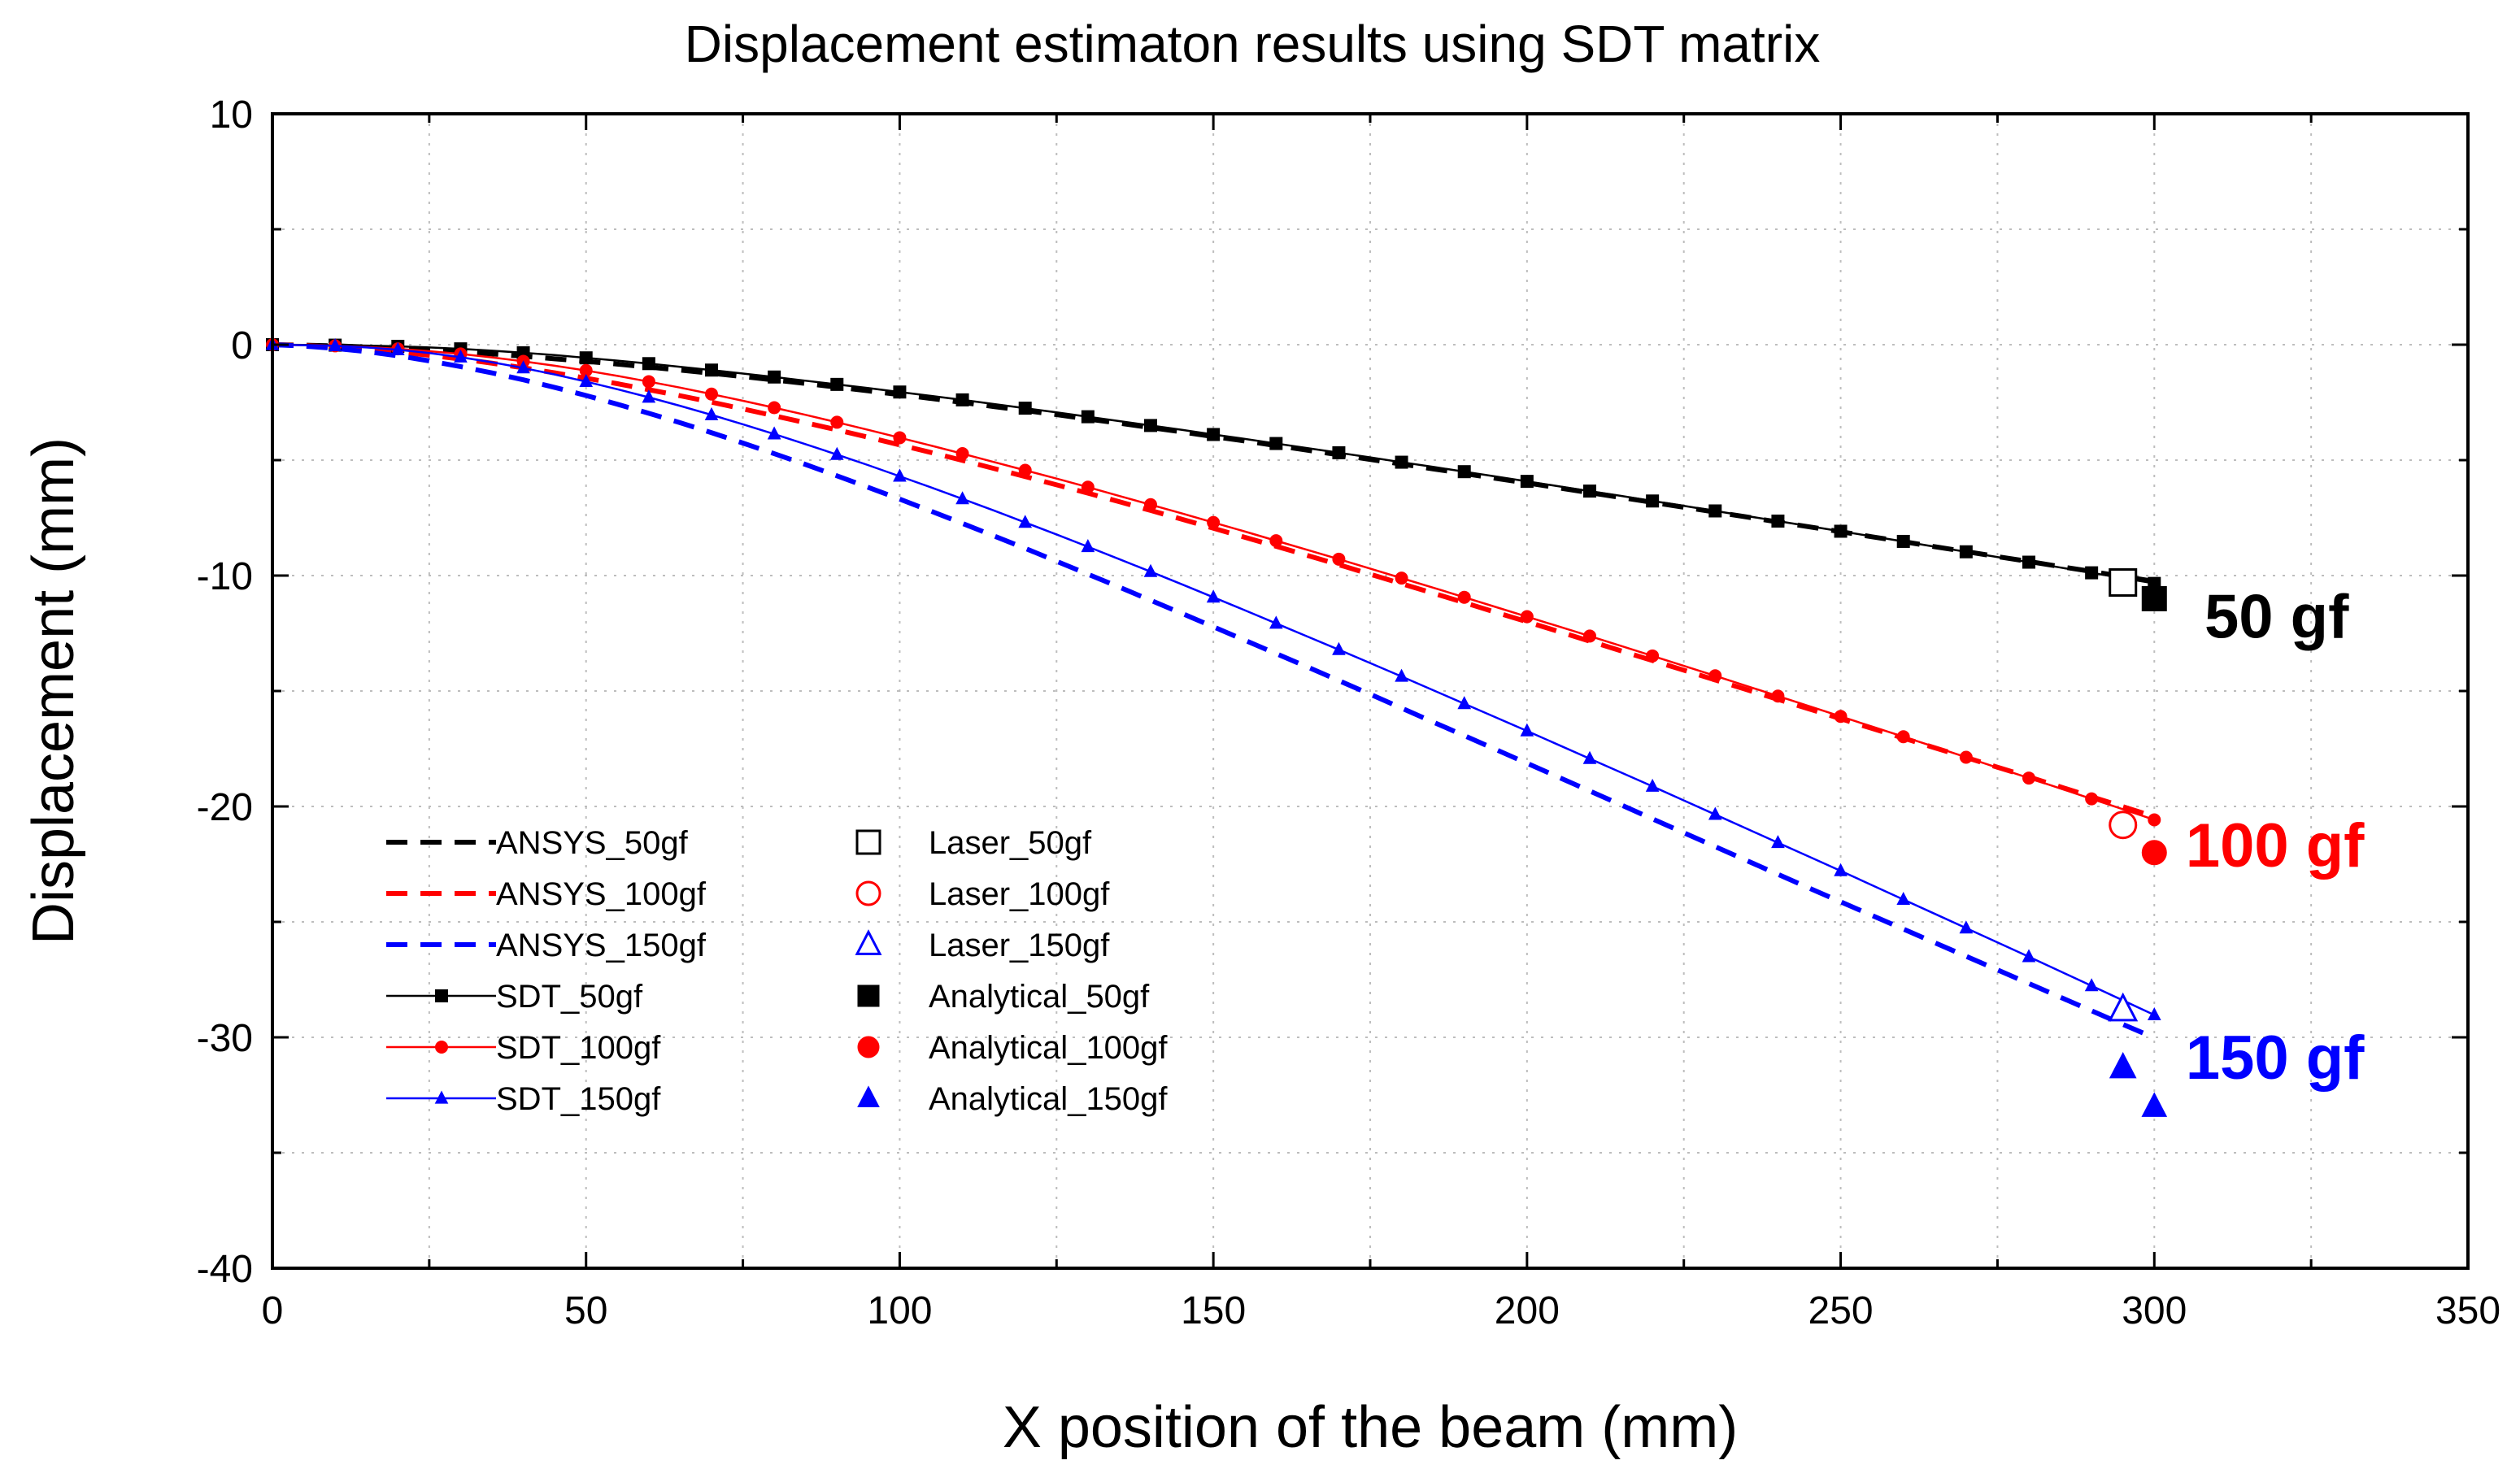  I want to click on y-tick-label: 10, so click(232, 115).